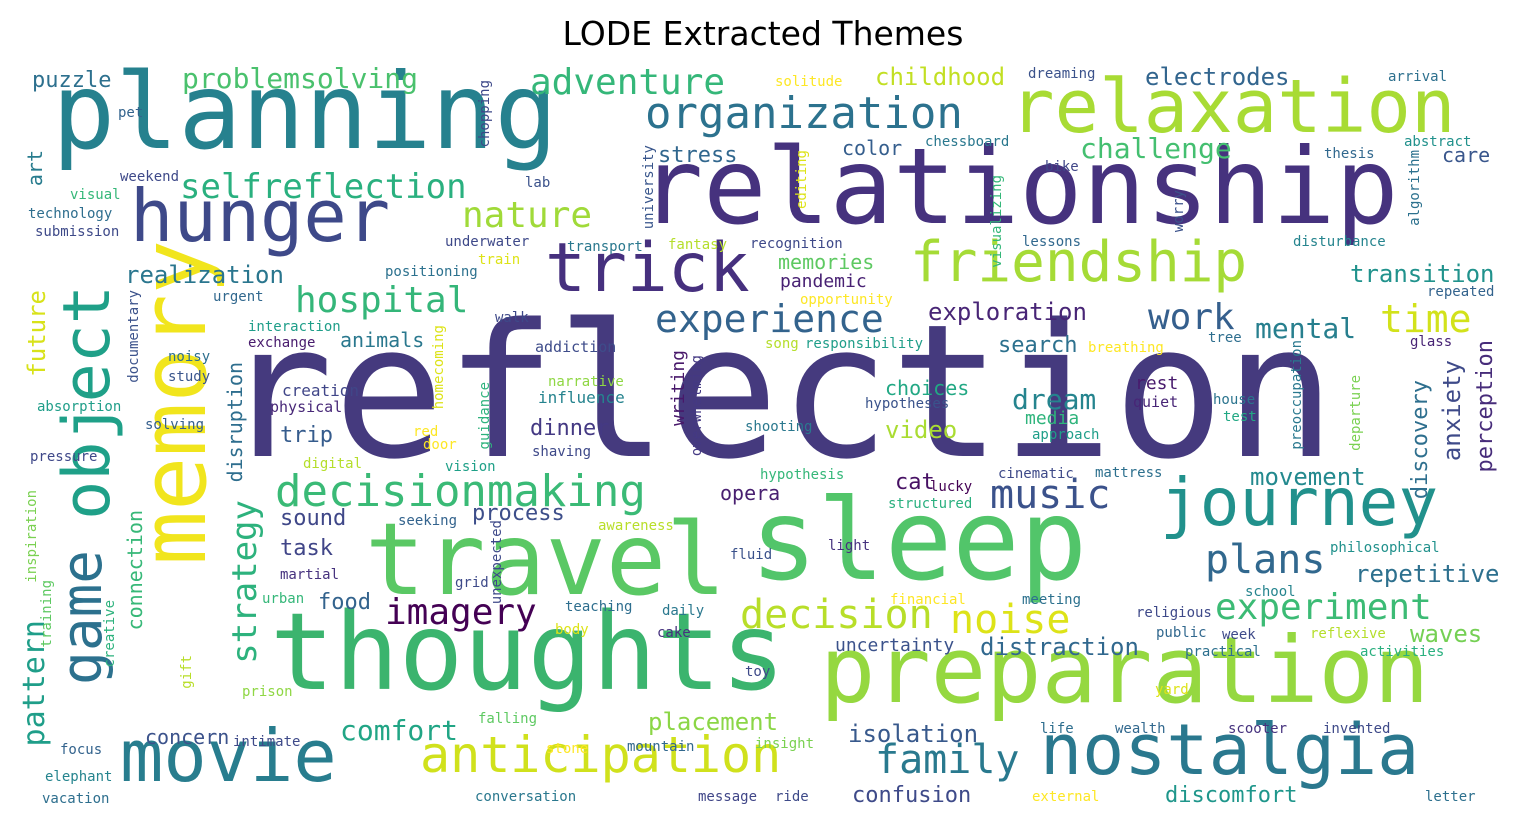 The image size is (1526, 828). What do you see at coordinates (431, 272) in the screenshot?
I see `word-positioning: positioning` at bounding box center [431, 272].